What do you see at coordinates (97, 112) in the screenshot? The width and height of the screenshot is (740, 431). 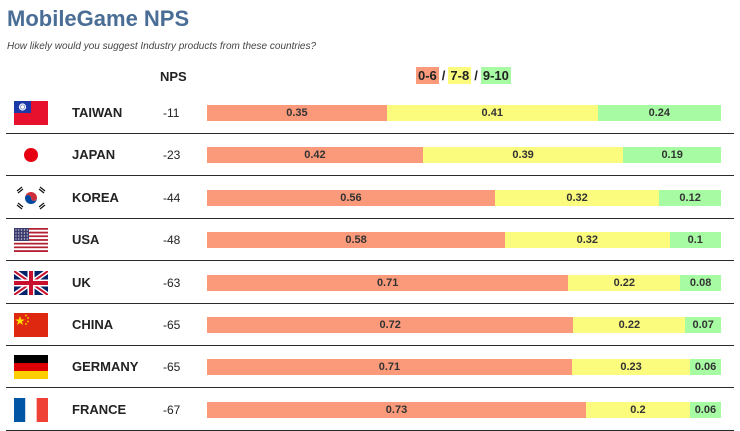 I see `country-label: TAIWAN` at bounding box center [97, 112].